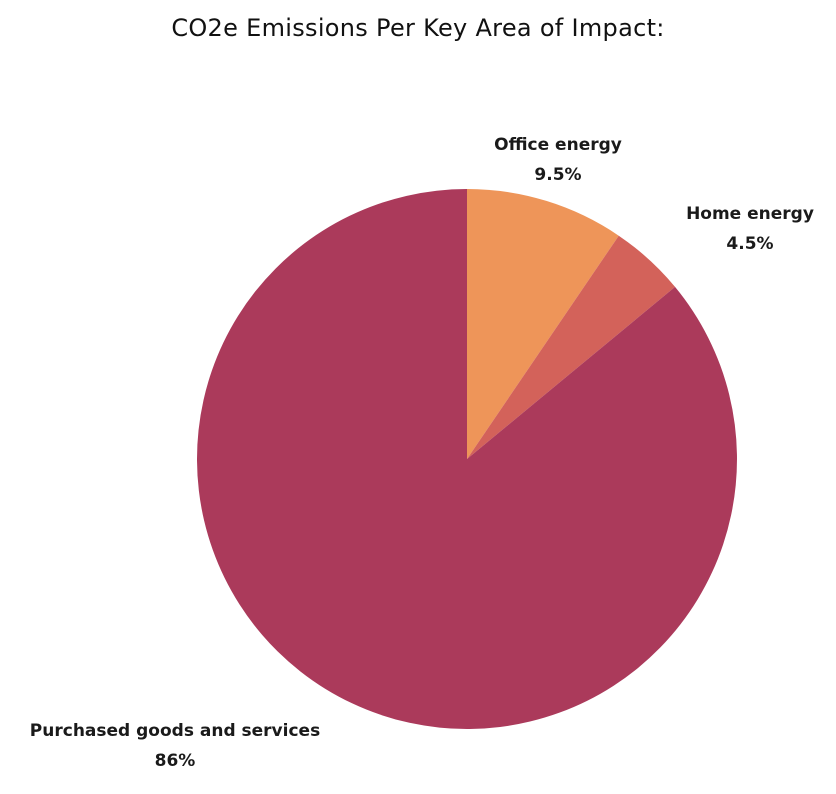 The height and width of the screenshot is (794, 836). Describe the element at coordinates (558, 145) in the screenshot. I see `slice-name-office-energy: Office energy` at that location.